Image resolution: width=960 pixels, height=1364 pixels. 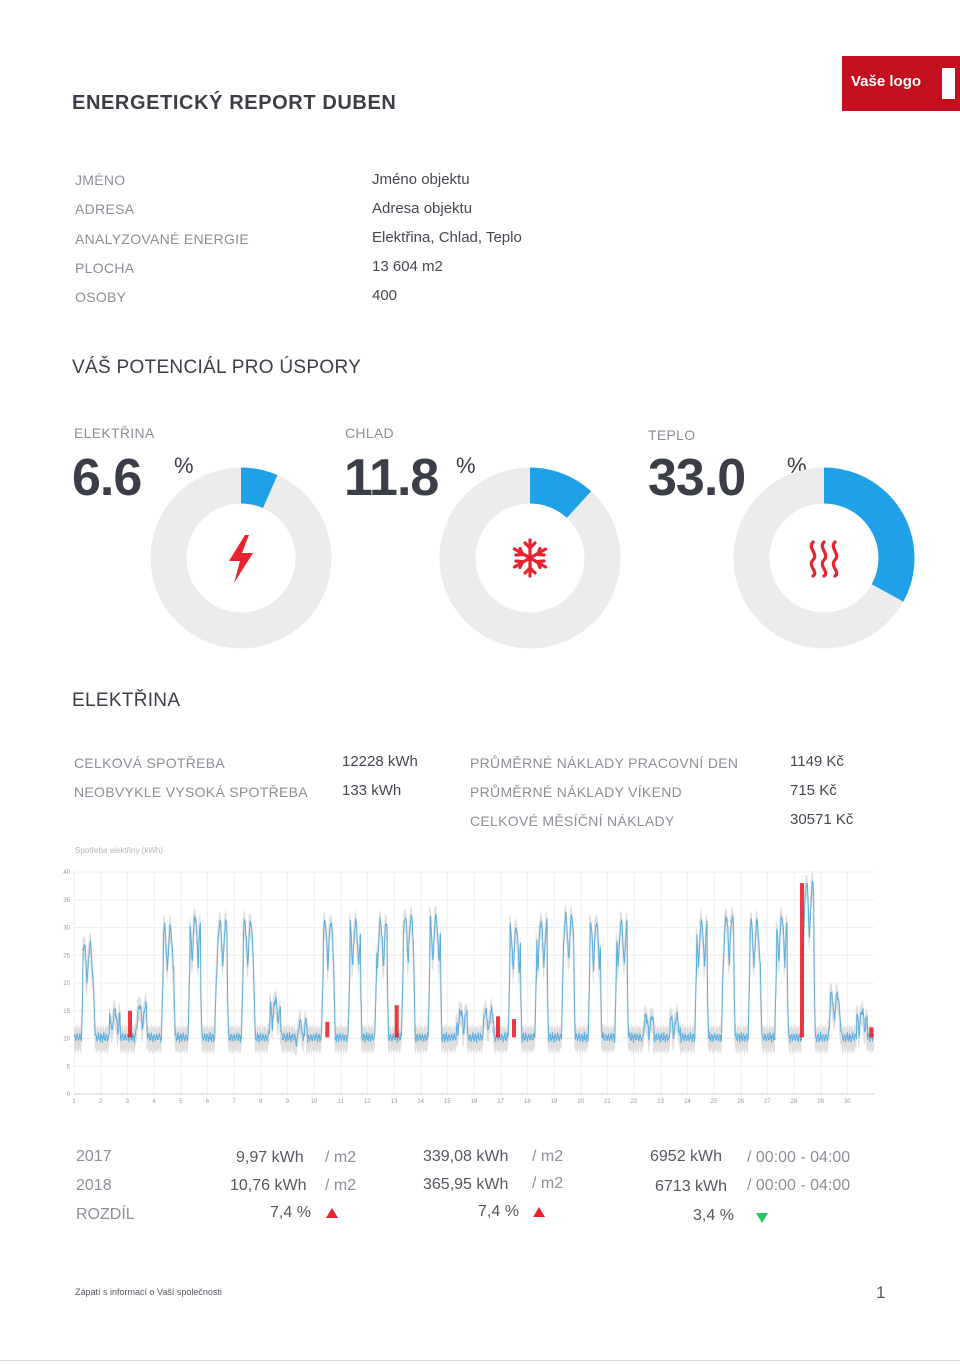 What do you see at coordinates (101, 1102) in the screenshot?
I see `x-tick-label: 2` at bounding box center [101, 1102].